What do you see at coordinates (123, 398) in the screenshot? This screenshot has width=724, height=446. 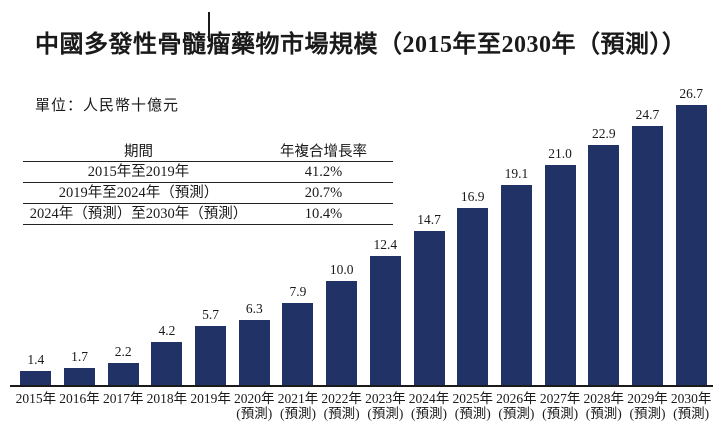 I see `x-axis-year: 2017年` at bounding box center [123, 398].